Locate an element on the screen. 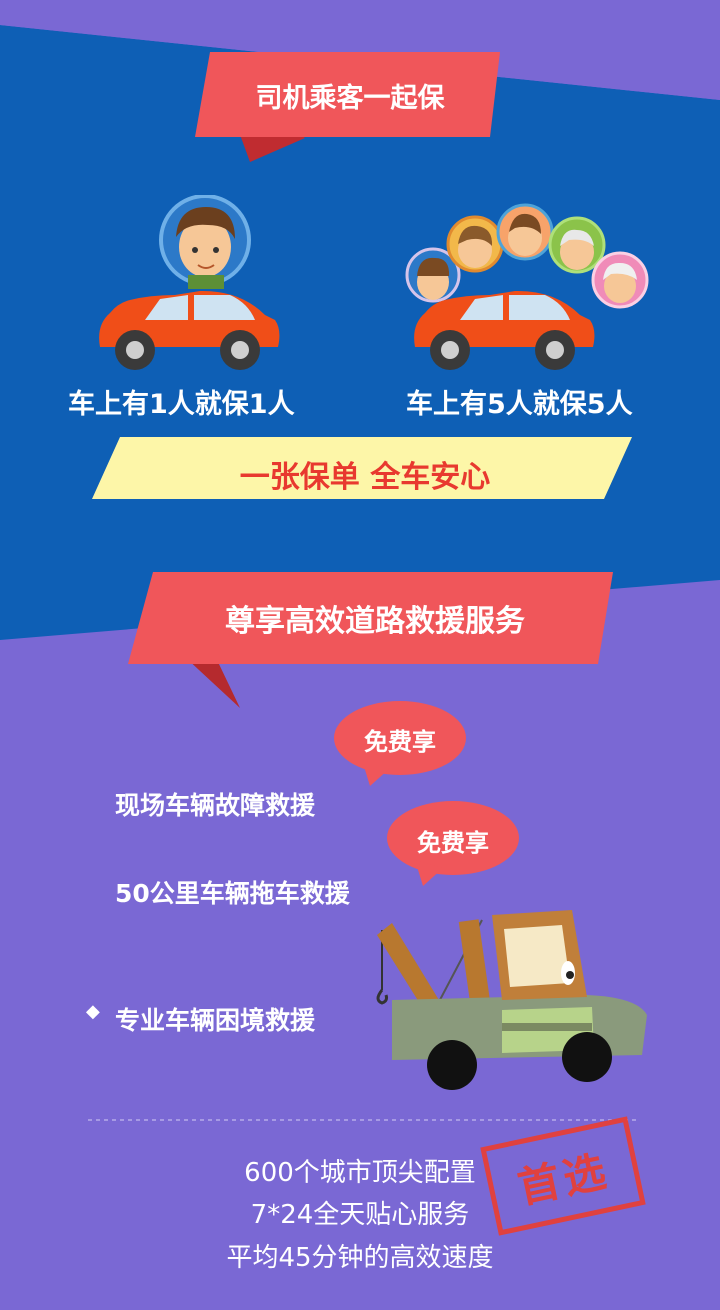  footer-line-2: 7*24全天贴心服务 is located at coordinates (360, 1215).